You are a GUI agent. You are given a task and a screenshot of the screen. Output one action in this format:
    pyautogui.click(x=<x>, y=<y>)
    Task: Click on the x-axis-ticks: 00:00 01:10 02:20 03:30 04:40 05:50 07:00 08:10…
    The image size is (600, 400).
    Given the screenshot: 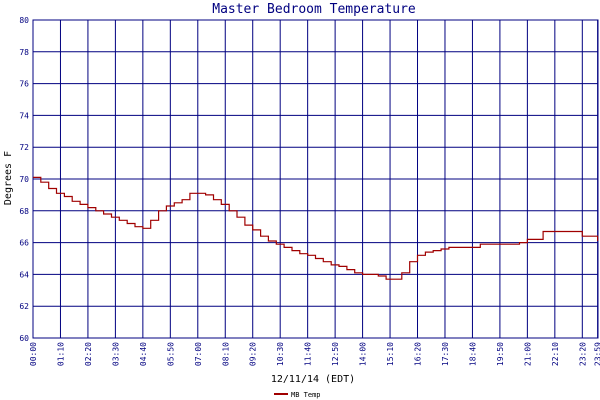 What is the action you would take?
    pyautogui.click(x=314, y=354)
    